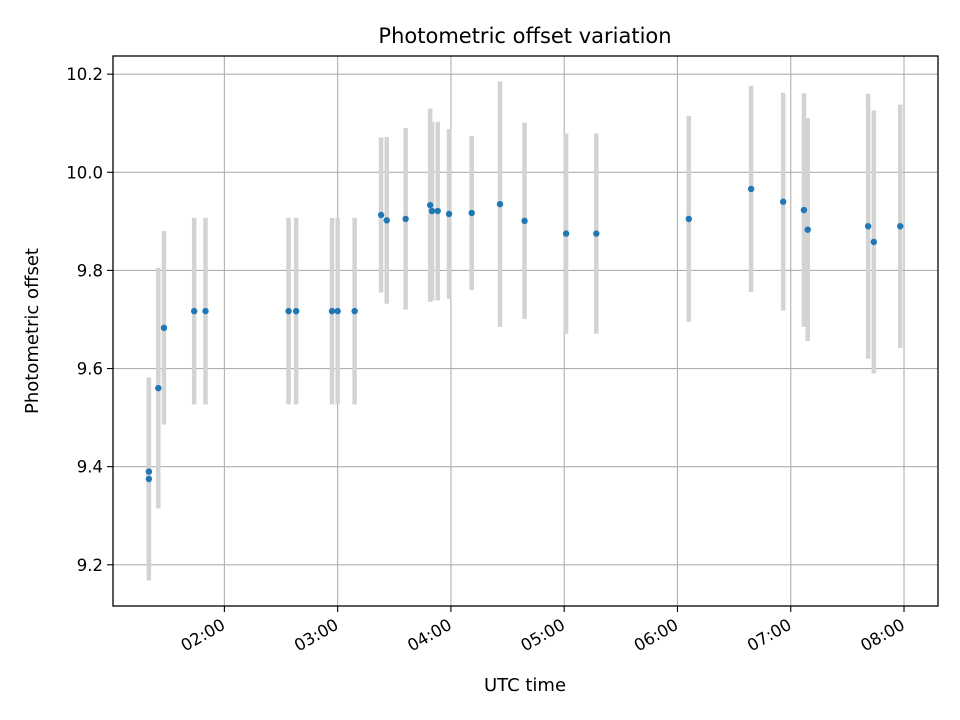  I want to click on x-axis-ticks: 02:00 03:00 04:00 05:00 06:00 07:00 08:00, so click(543, 630).